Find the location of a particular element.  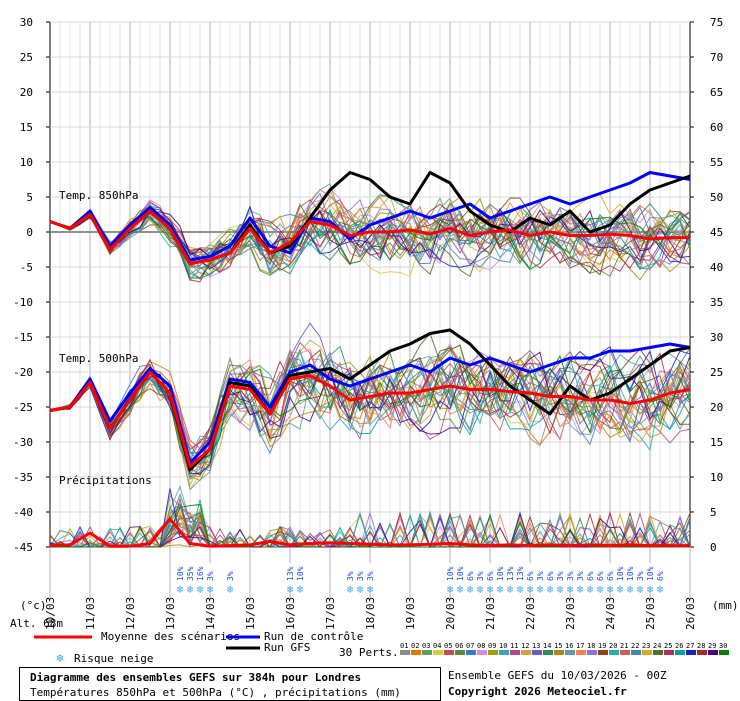

legend-pert-number: 30 is located at coordinates (723, 646).